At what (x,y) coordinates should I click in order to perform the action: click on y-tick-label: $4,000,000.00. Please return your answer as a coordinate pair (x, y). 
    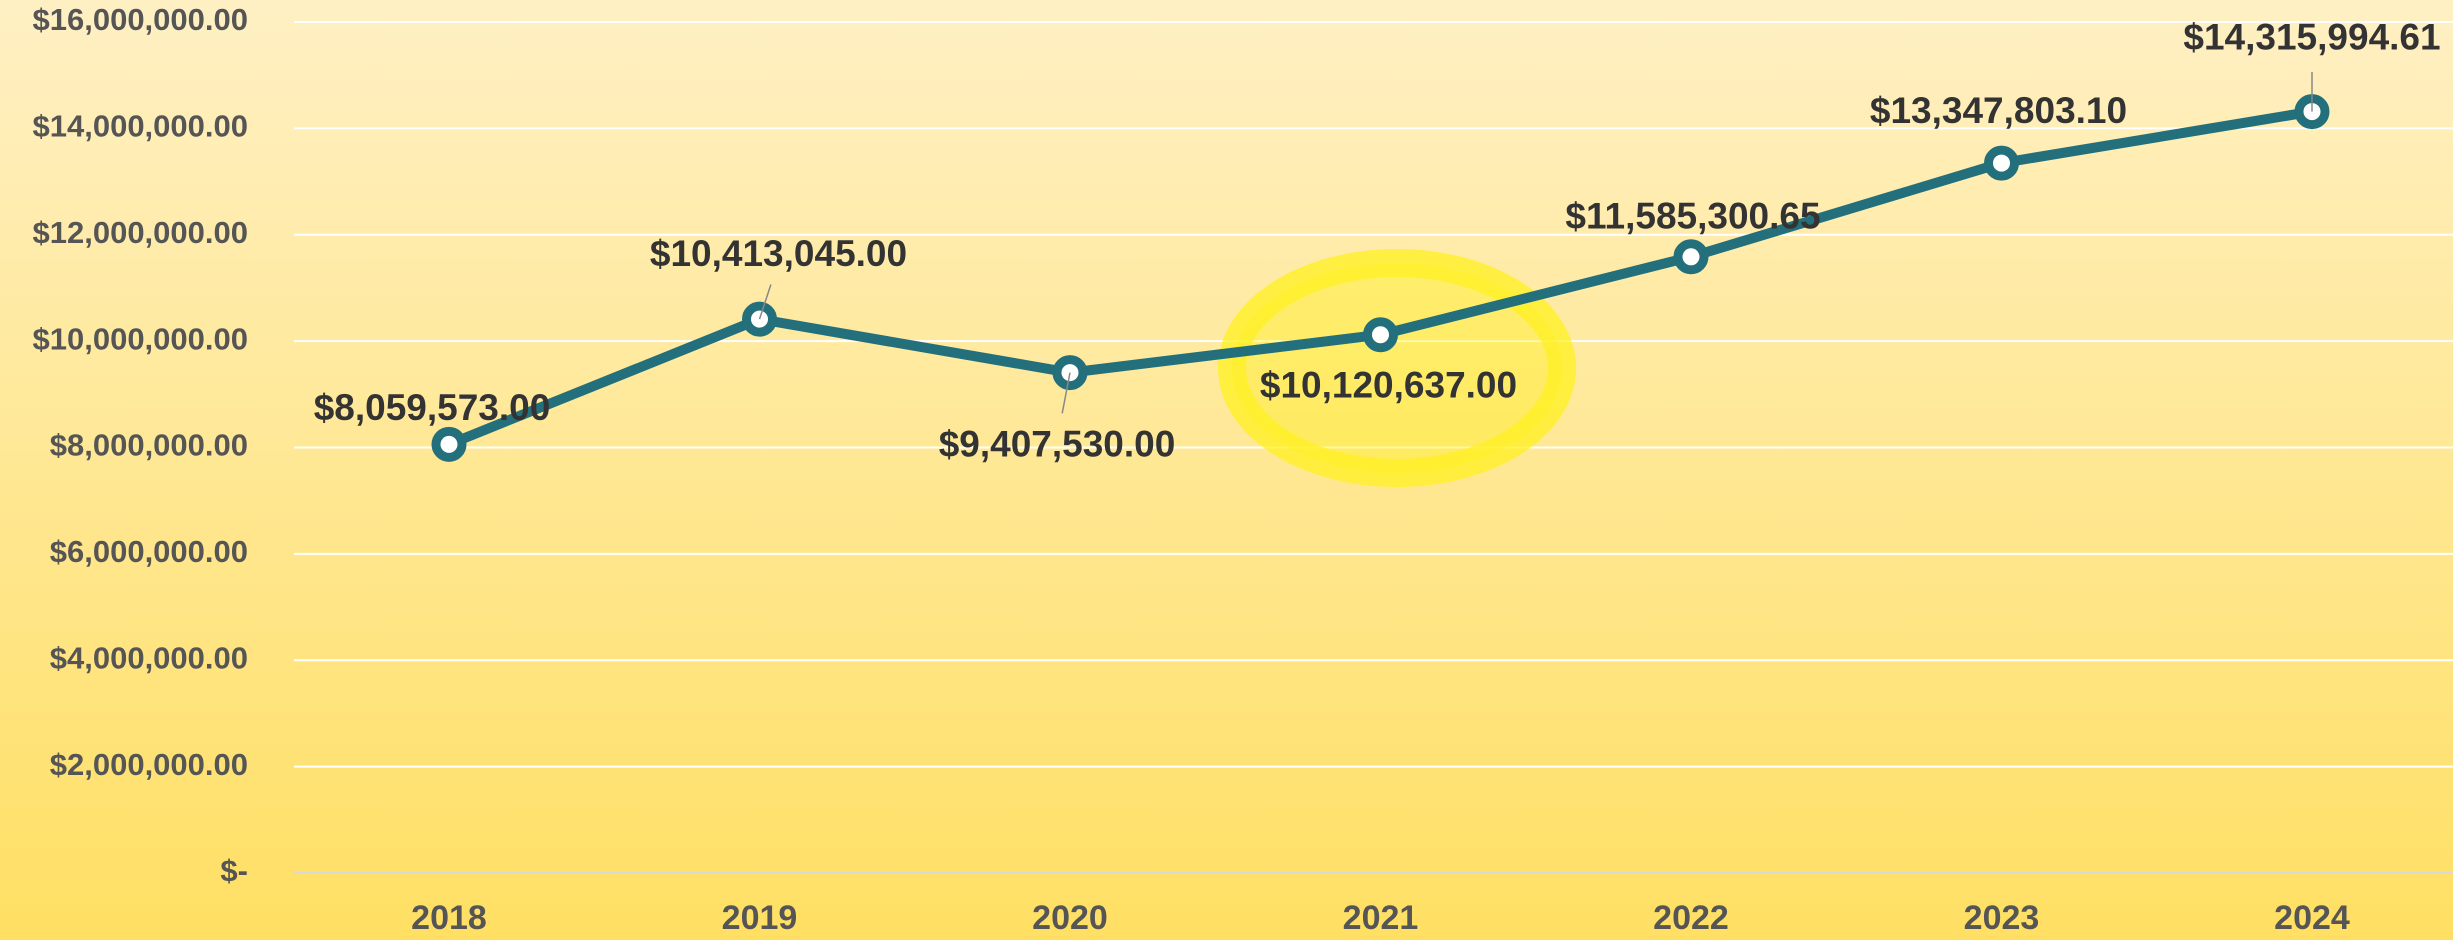
    Looking at the image, I should click on (149, 657).